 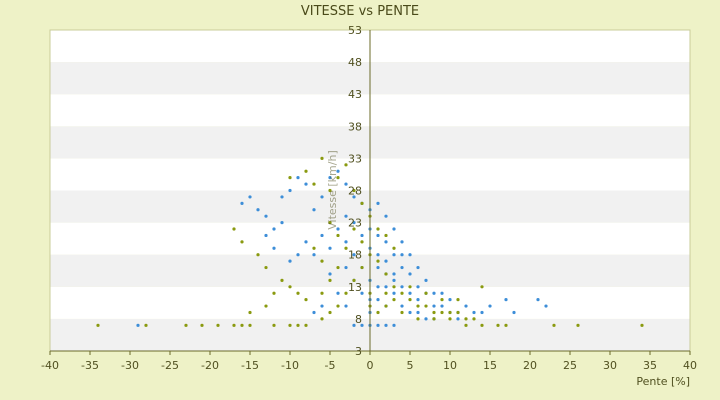 What do you see at coordinates (355, 158) in the screenshot?
I see `y-tick-label: 33` at bounding box center [355, 158].